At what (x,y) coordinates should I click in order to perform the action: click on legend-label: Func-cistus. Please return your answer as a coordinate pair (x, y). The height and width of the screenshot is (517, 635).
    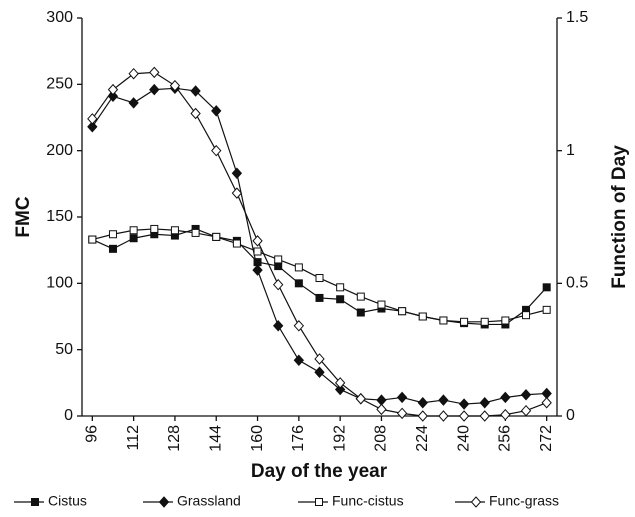
    Looking at the image, I should click on (368, 501).